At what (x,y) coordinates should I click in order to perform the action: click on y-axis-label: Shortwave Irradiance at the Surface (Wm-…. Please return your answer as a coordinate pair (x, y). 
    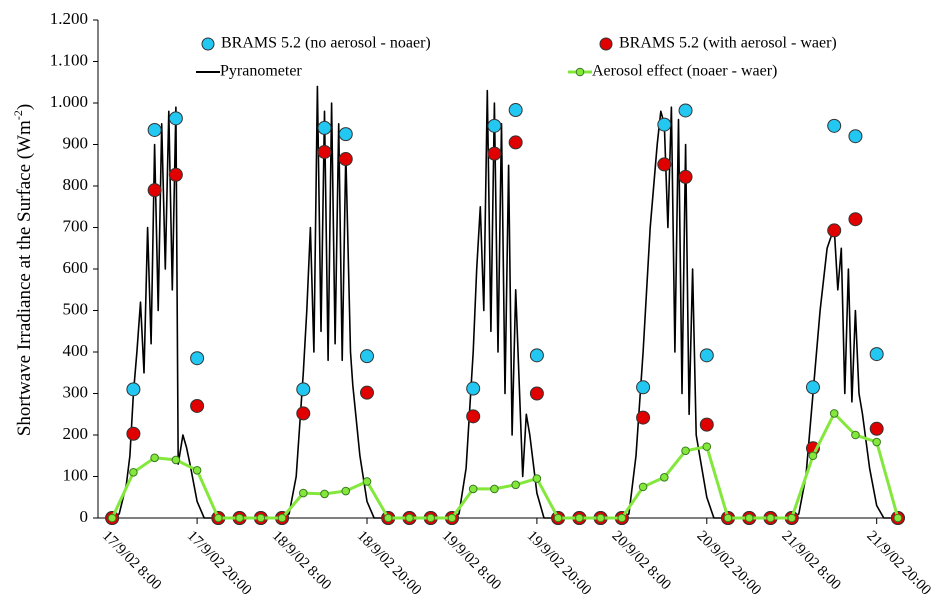
    Looking at the image, I should click on (23, 270).